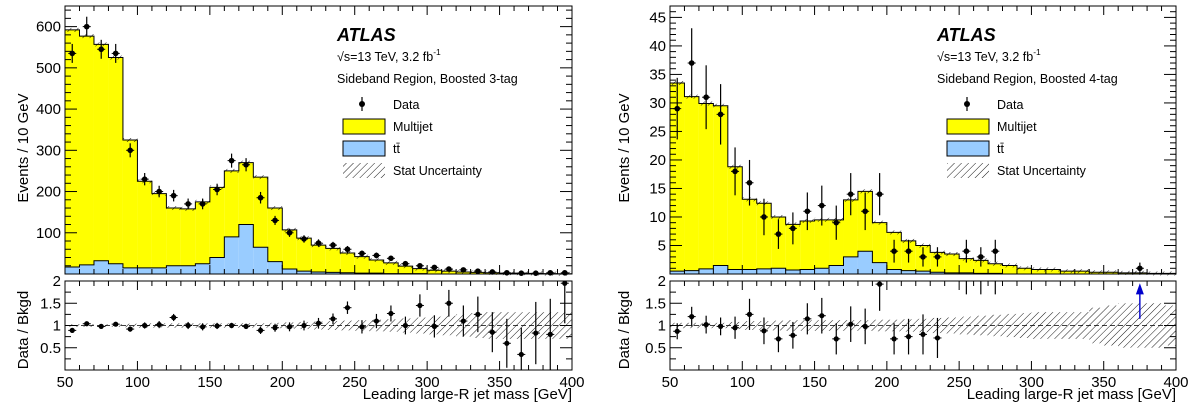 This screenshot has height=410, width=1204. Describe the element at coordinates (50, 348) in the screenshot. I see `ratio-y-tick-label: 0.5` at that location.